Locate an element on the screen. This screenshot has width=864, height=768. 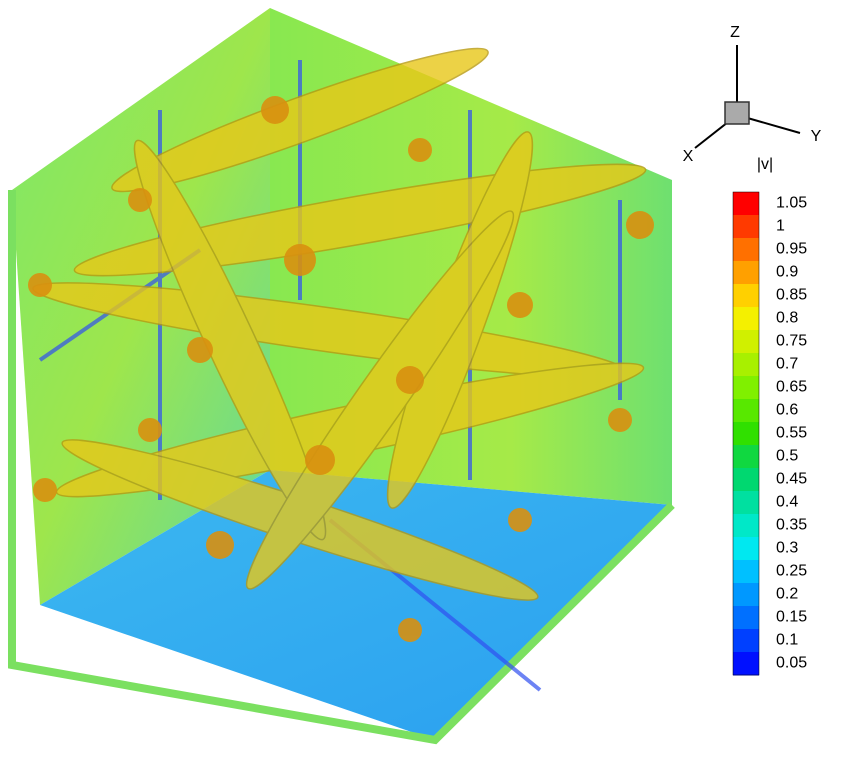
y-label: Y is located at coordinates (816, 136).